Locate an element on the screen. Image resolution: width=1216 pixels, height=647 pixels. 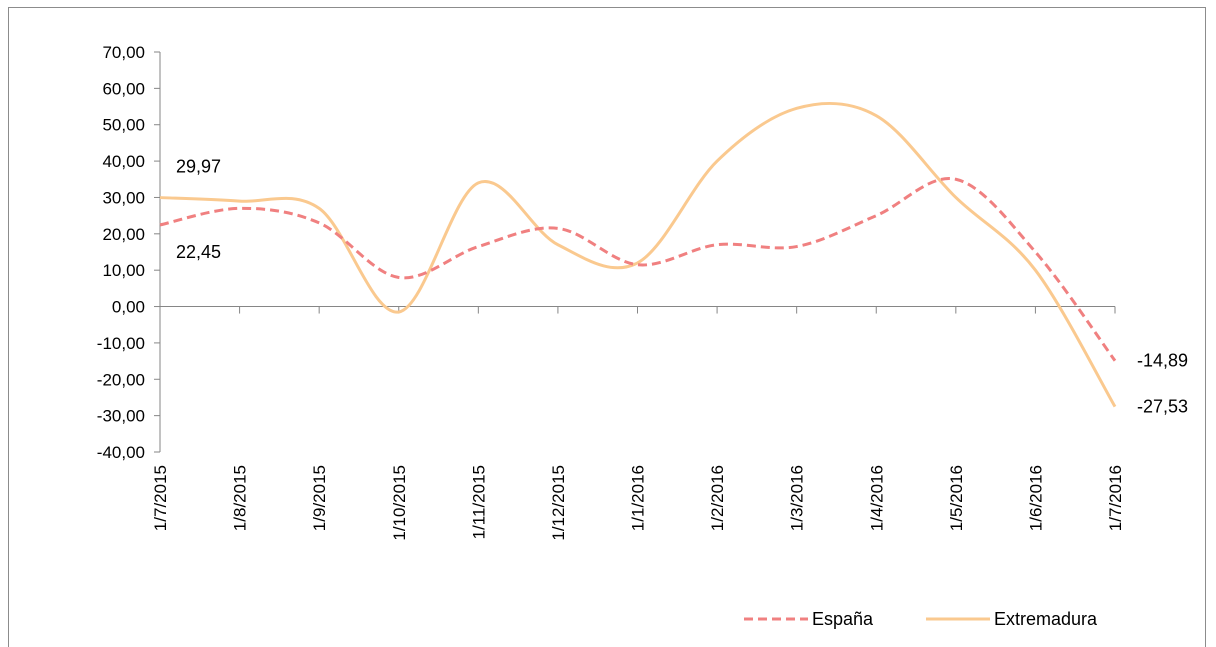
x-tick-label: 1/7/2015 is located at coordinates (160, 498).